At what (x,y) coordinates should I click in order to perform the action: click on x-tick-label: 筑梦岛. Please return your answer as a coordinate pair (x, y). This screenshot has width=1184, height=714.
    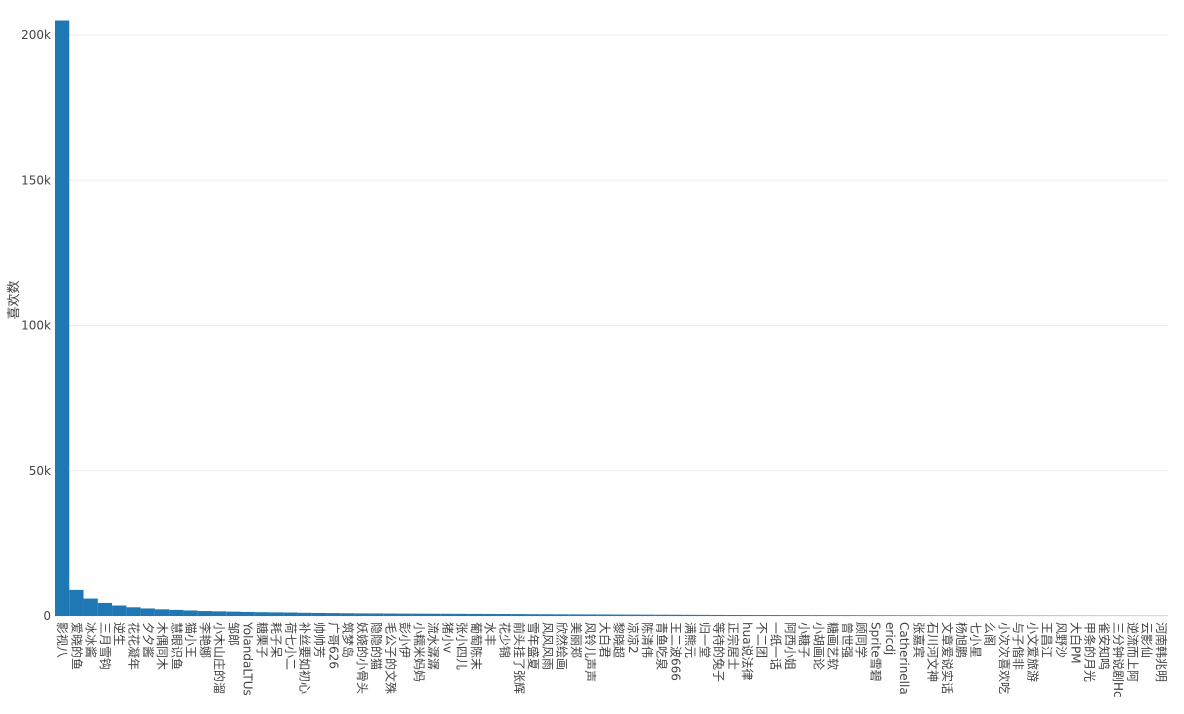
    Looking at the image, I should click on (348, 640).